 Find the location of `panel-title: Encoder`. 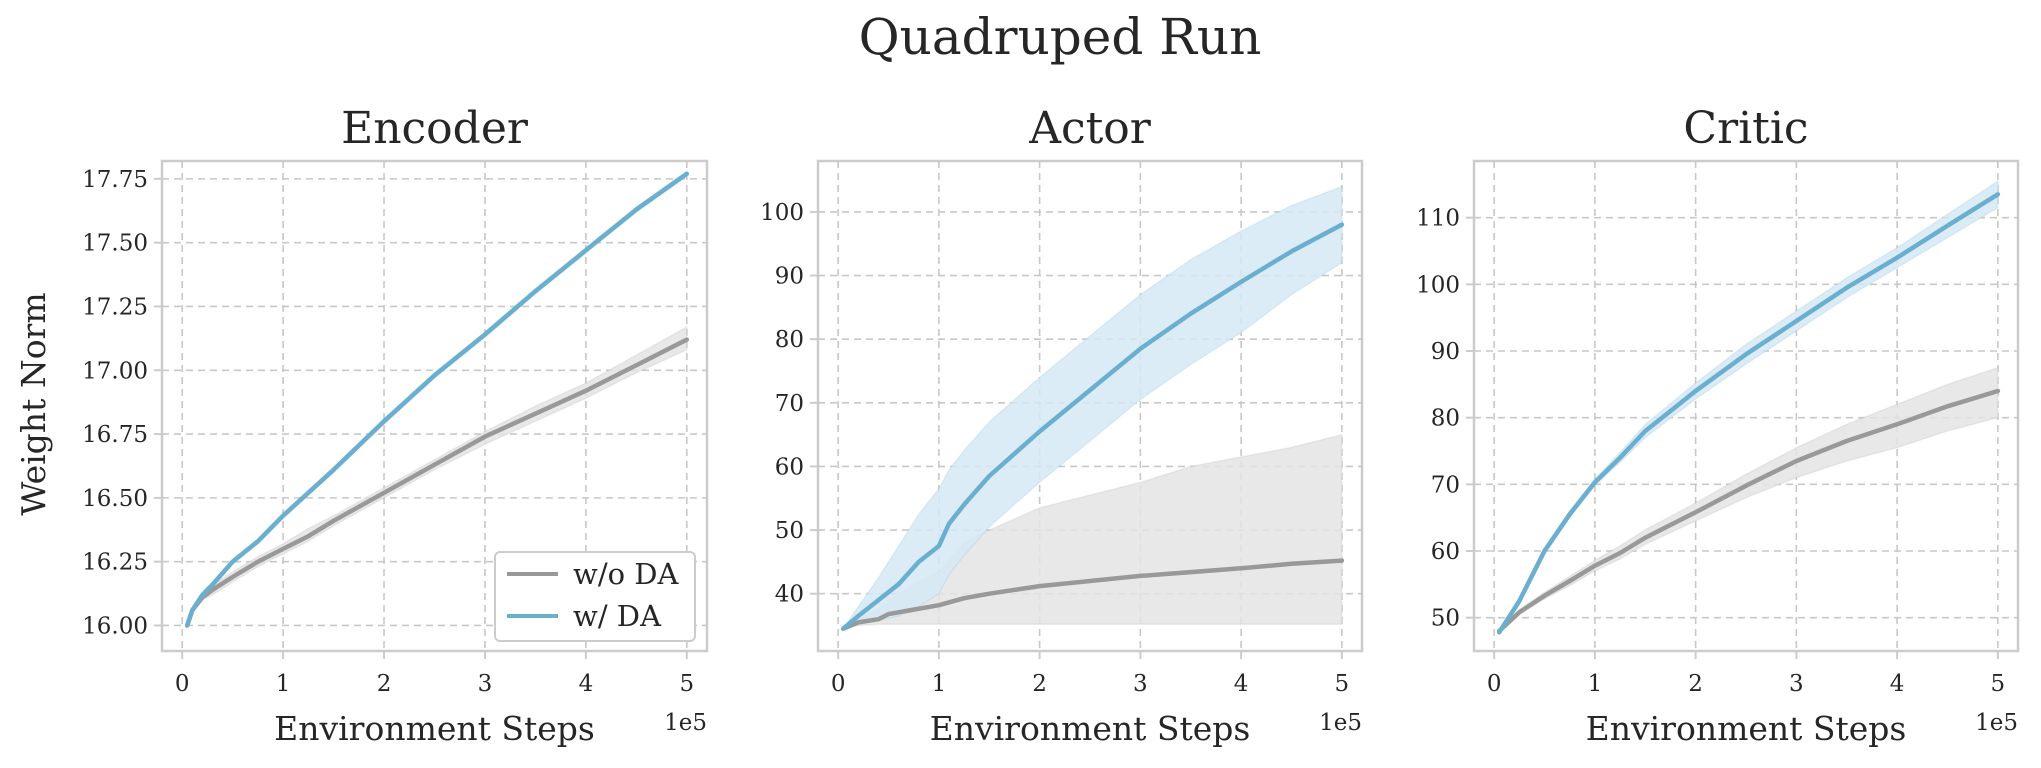

panel-title: Encoder is located at coordinates (435, 128).